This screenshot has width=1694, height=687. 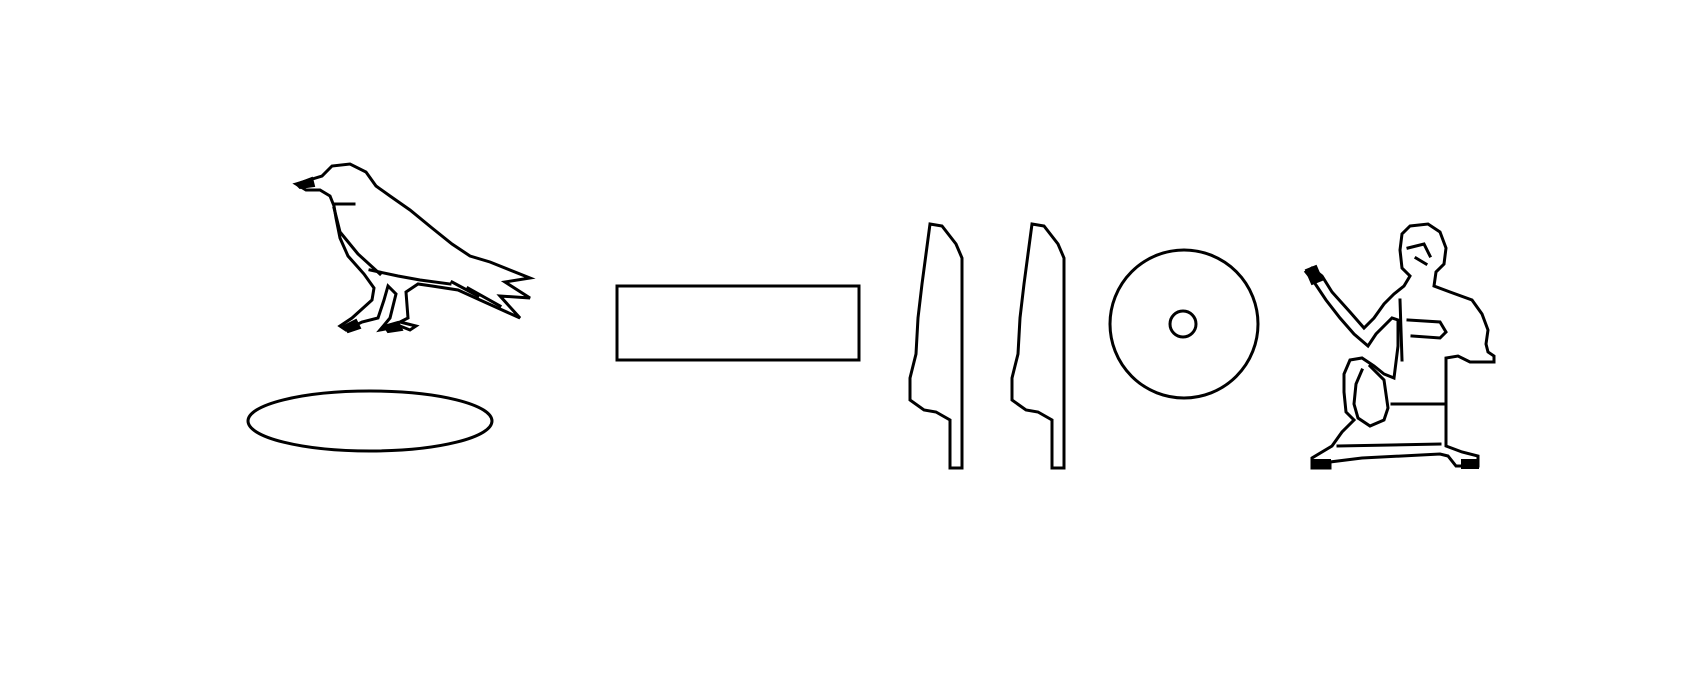 I want to click on seated-man-hieroglyph-icon, so click(x=1399, y=346).